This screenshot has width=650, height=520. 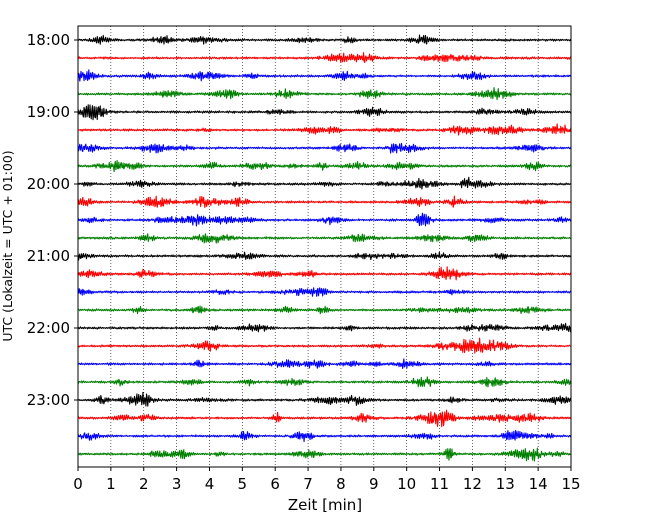 What do you see at coordinates (327, 480) in the screenshot?
I see `x-axis: 0 1 2 3 4 5 6 7 8 9 10 11 12 13 14 15` at bounding box center [327, 480].